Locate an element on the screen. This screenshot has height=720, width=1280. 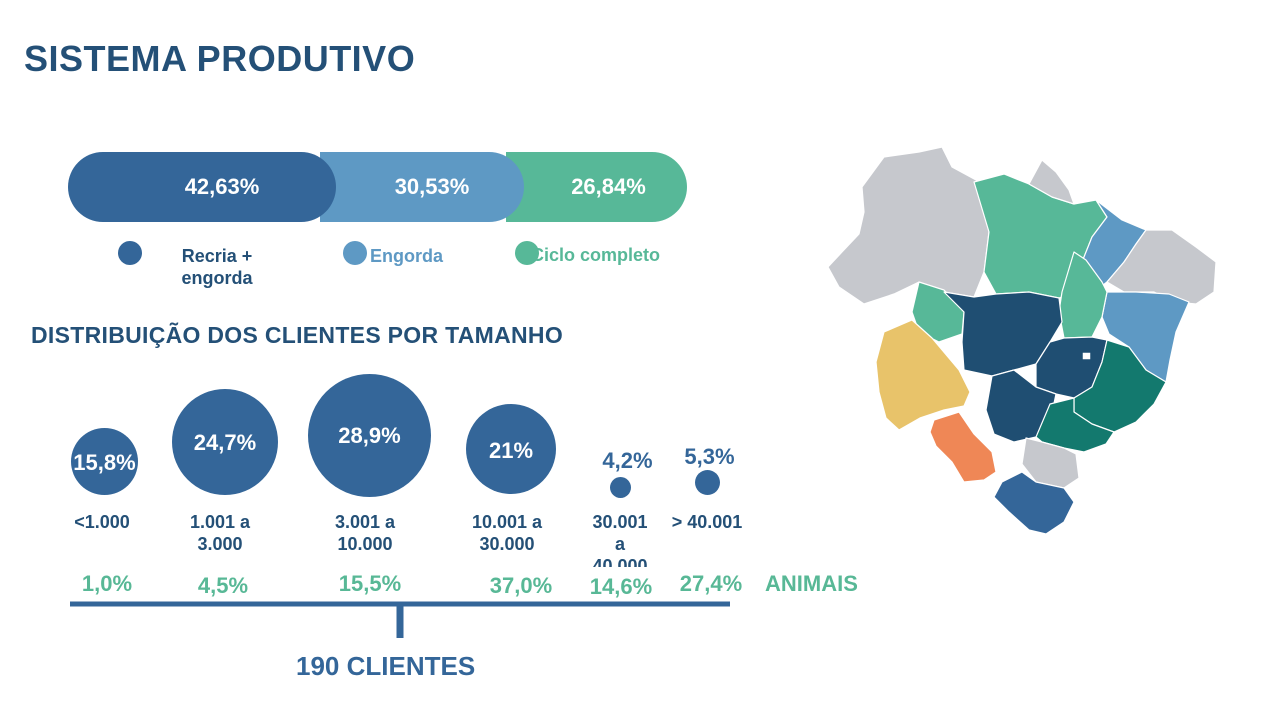
animal-value: 4,5% is located at coordinates (223, 585).